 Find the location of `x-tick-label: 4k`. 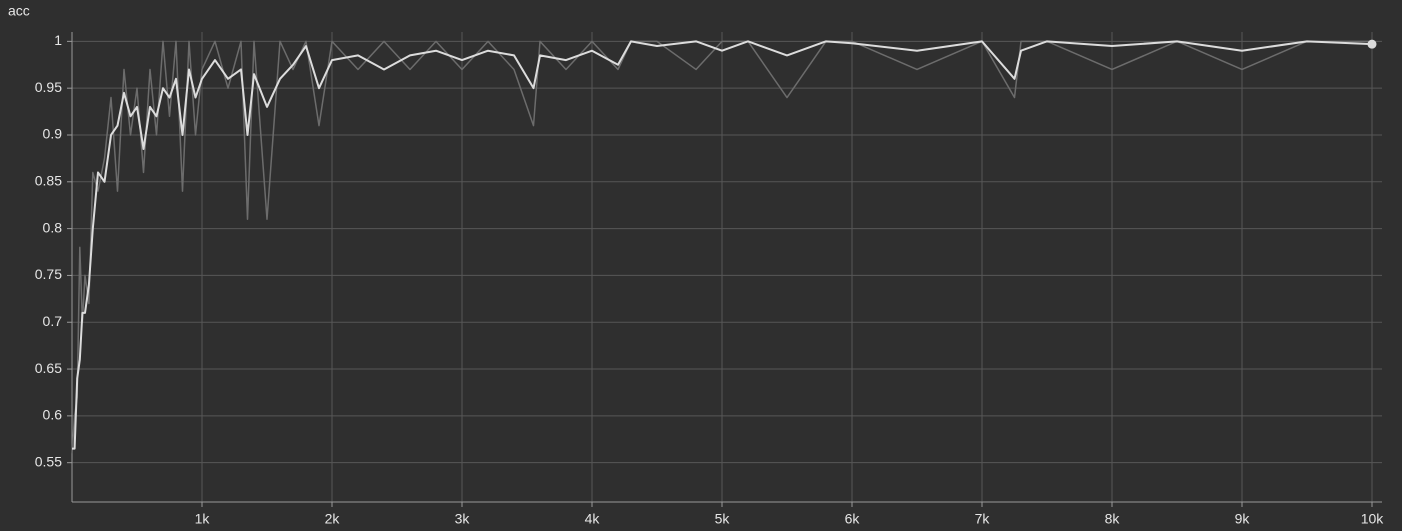

x-tick-label: 4k is located at coordinates (593, 519).